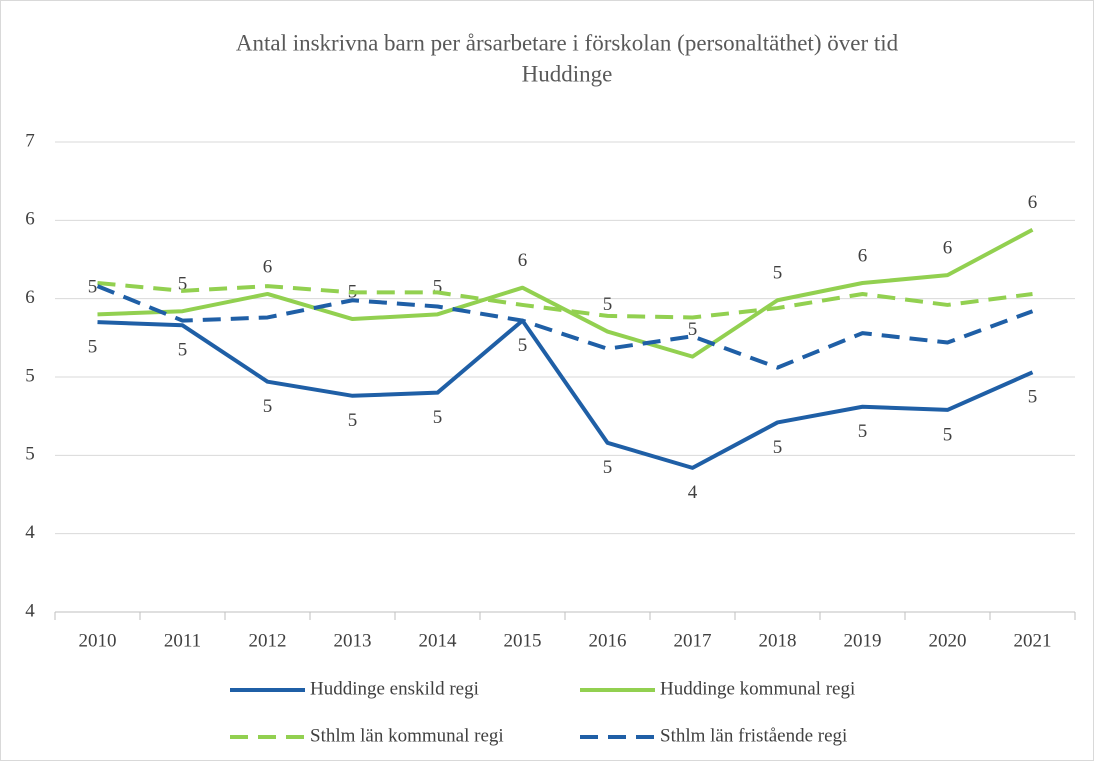 The height and width of the screenshot is (761, 1094). I want to click on x-tick-label: 2021, so click(1033, 640).